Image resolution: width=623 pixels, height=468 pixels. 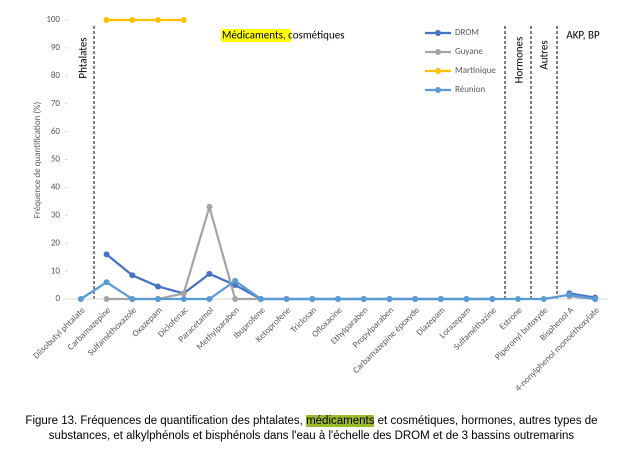 What do you see at coordinates (56, 270) in the screenshot?
I see `y-tick-label: 10` at bounding box center [56, 270].